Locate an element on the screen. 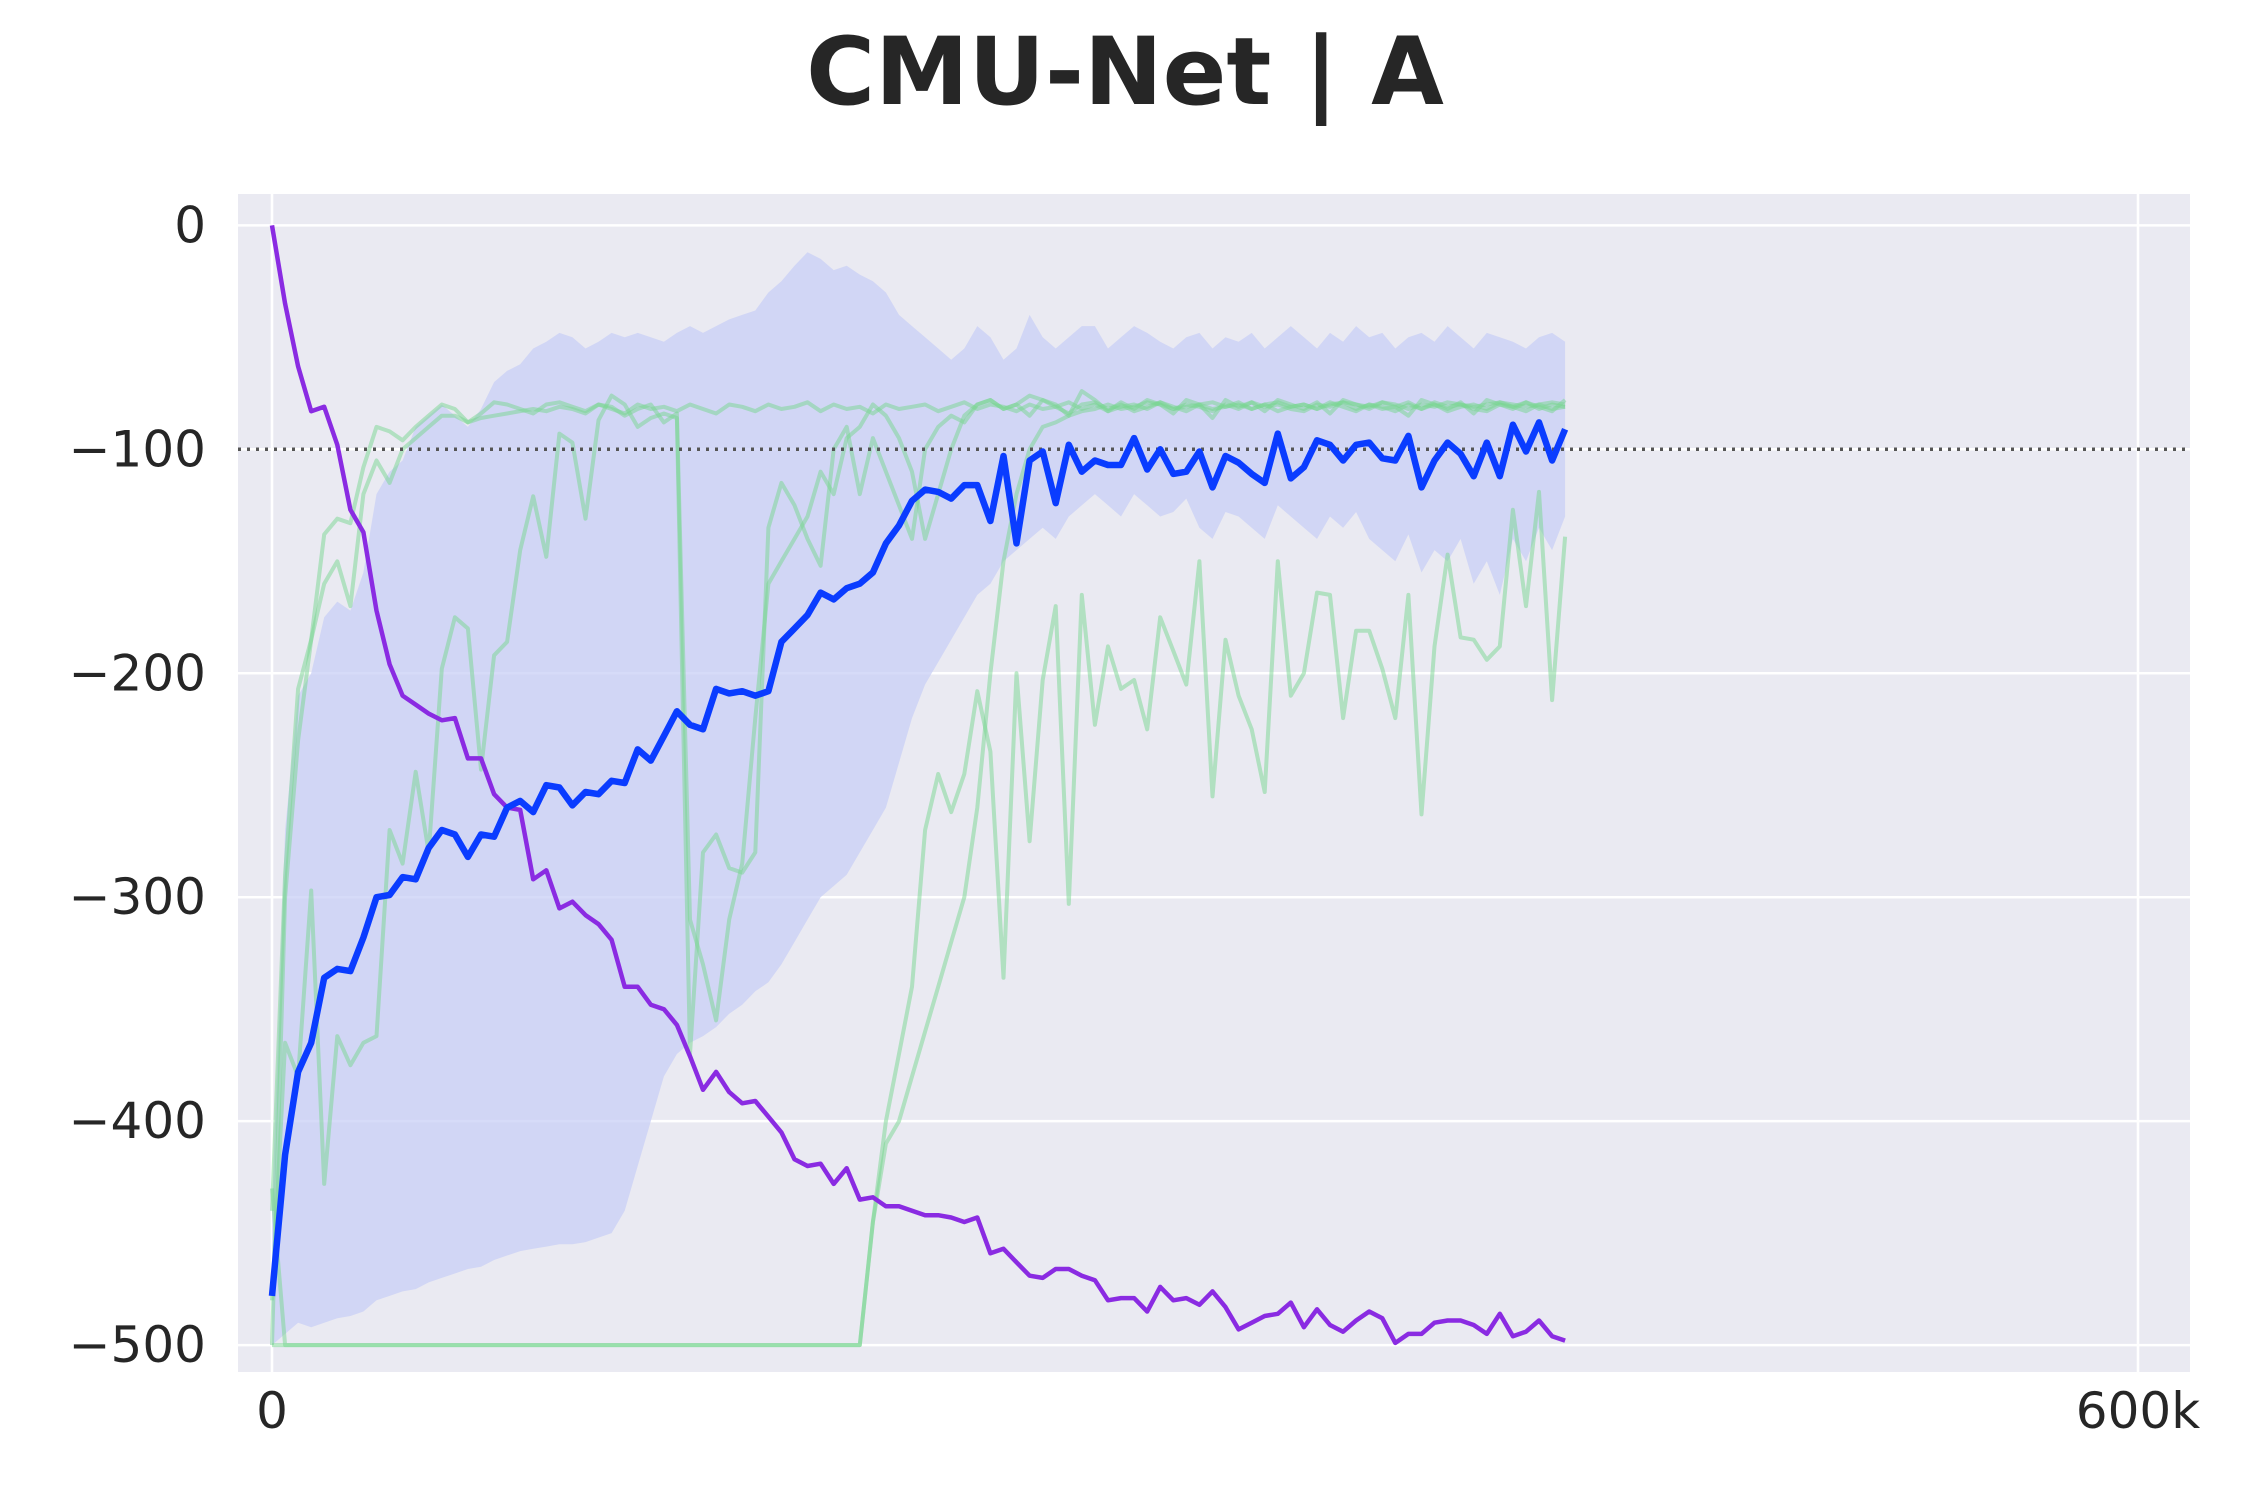  y-tick-label-2: −200 is located at coordinates (137, 673).